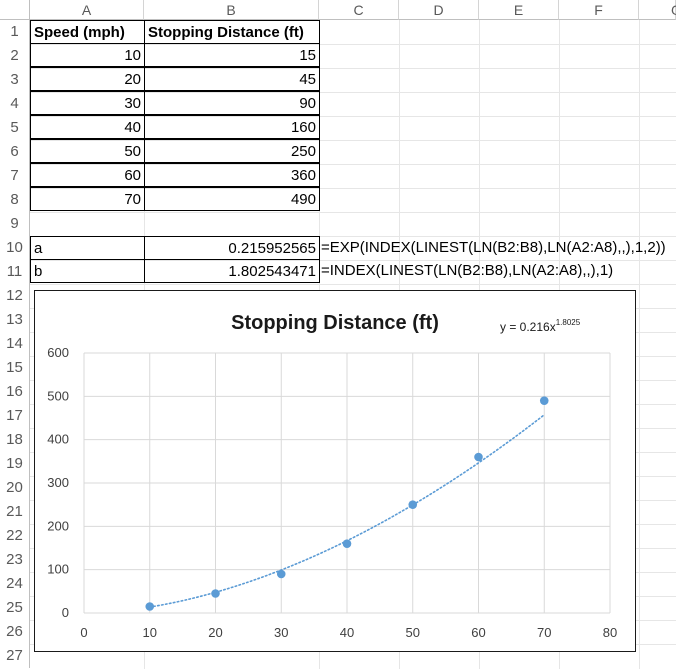 The image size is (676, 669). Describe the element at coordinates (15, 152) in the screenshot. I see `row-header-6: 6` at that location.